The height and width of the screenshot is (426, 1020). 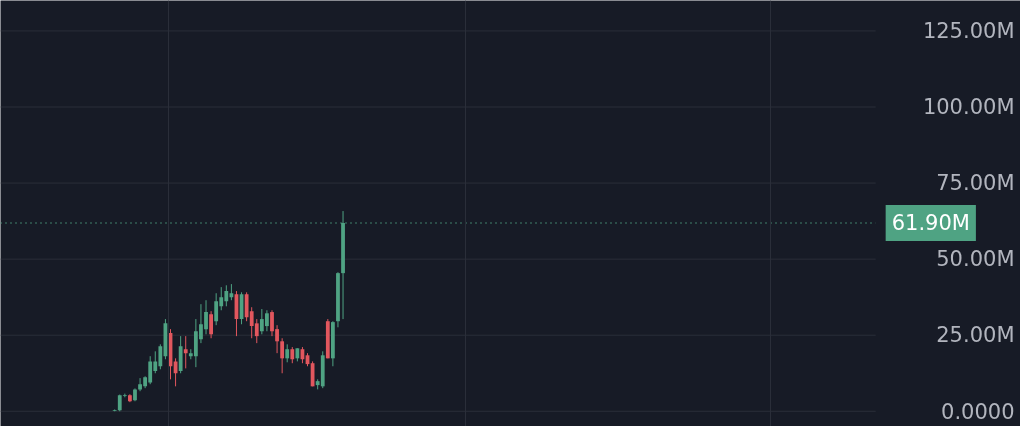 What do you see at coordinates (968, 107) in the screenshot?
I see `y-tick-label: 100.00M` at bounding box center [968, 107].